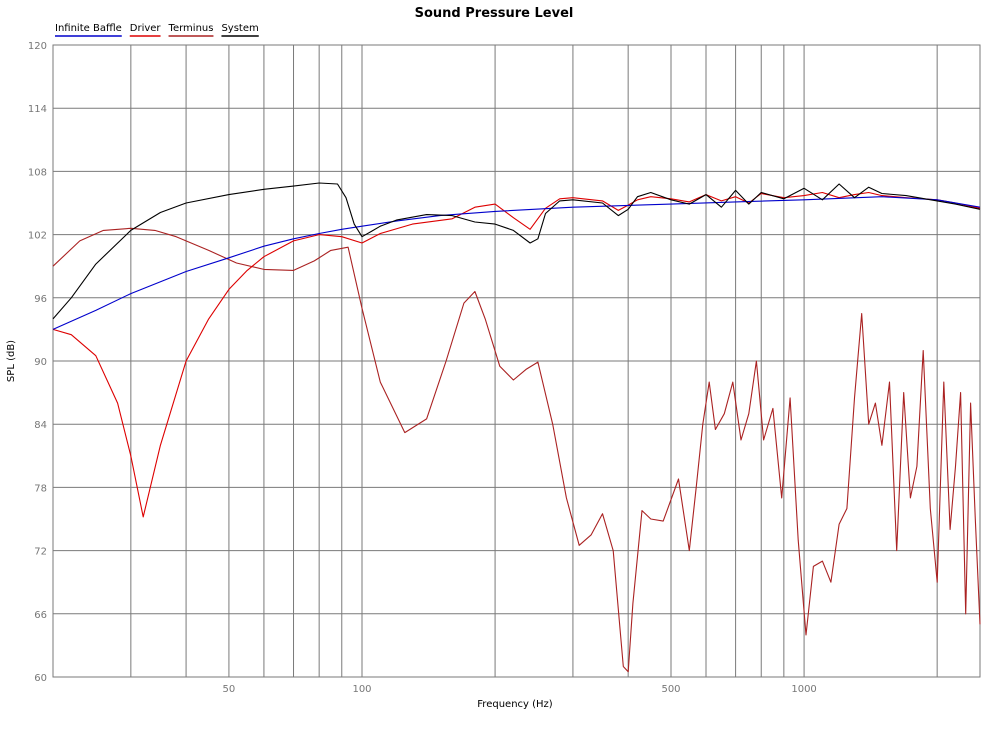  What do you see at coordinates (11, 361) in the screenshot?
I see `y-axis-label: SPL (dB)` at bounding box center [11, 361].